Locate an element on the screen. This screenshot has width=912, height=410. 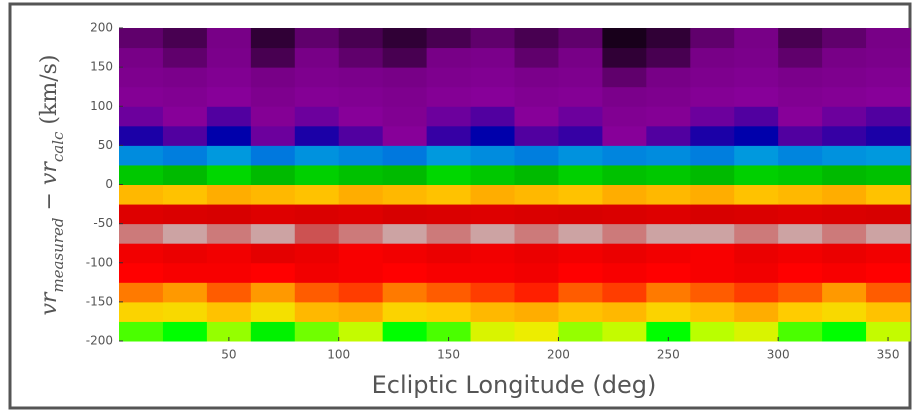
y-tick-label: 150 is located at coordinates (101, 67).